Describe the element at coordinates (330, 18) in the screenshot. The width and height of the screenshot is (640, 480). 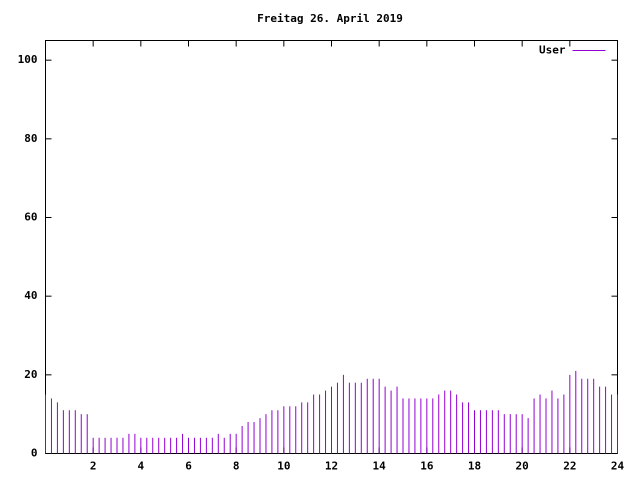
I see `chart-title: Freitag 26. April 2019` at that location.